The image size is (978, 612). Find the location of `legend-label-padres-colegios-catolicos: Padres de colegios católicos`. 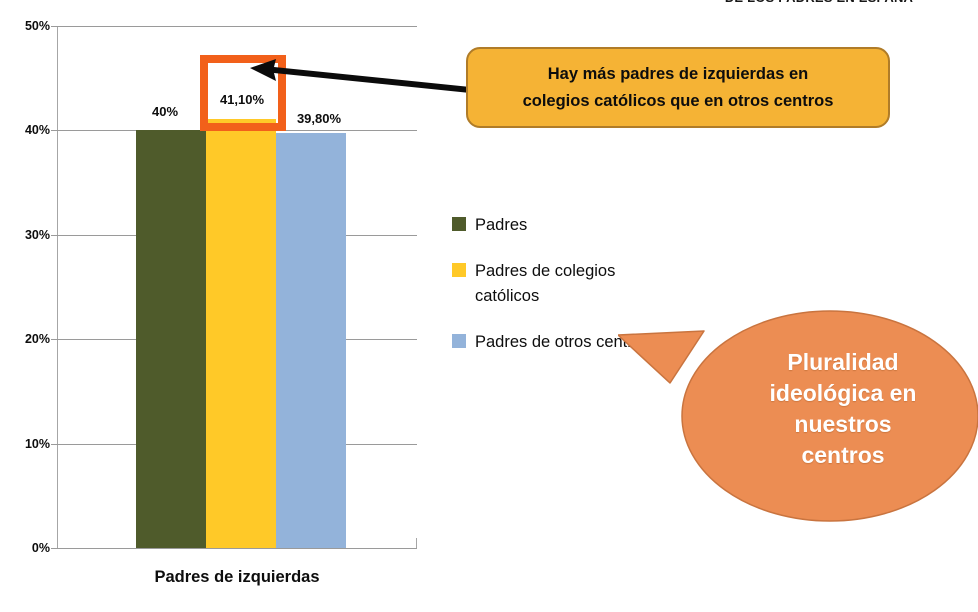

legend-label-padres-colegios-catolicos: Padres de colegios católicos is located at coordinates (545, 283).